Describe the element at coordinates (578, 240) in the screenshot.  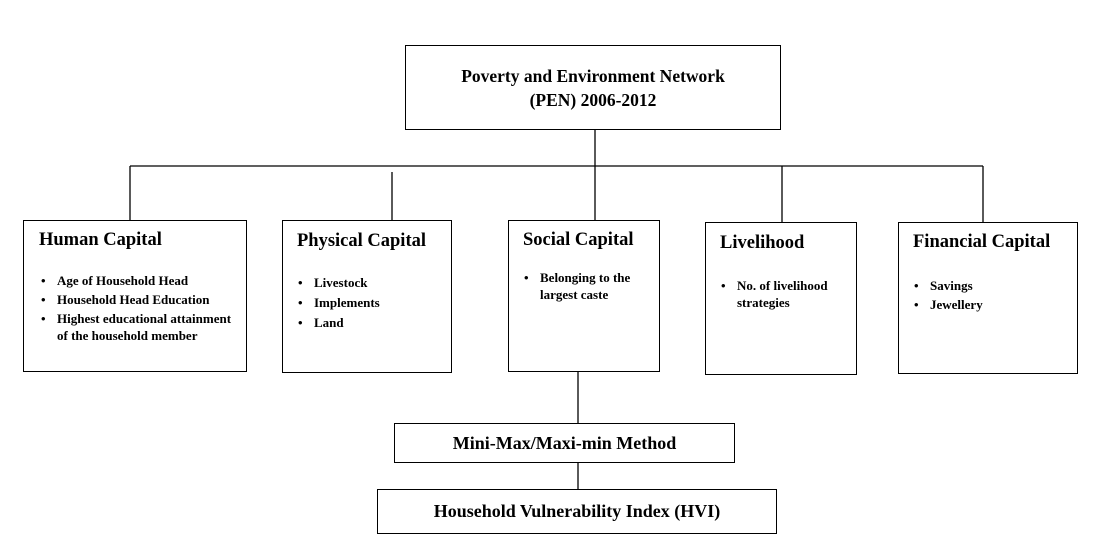
I see `social-capital-title: Social Capital` at that location.